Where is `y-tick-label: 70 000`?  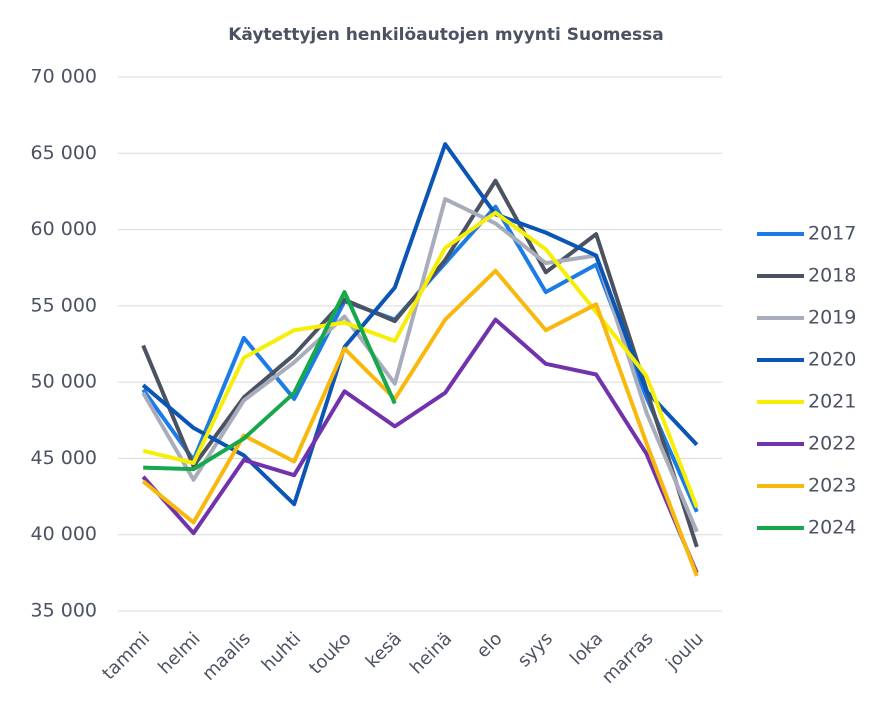 y-tick-label: 70 000 is located at coordinates (64, 77).